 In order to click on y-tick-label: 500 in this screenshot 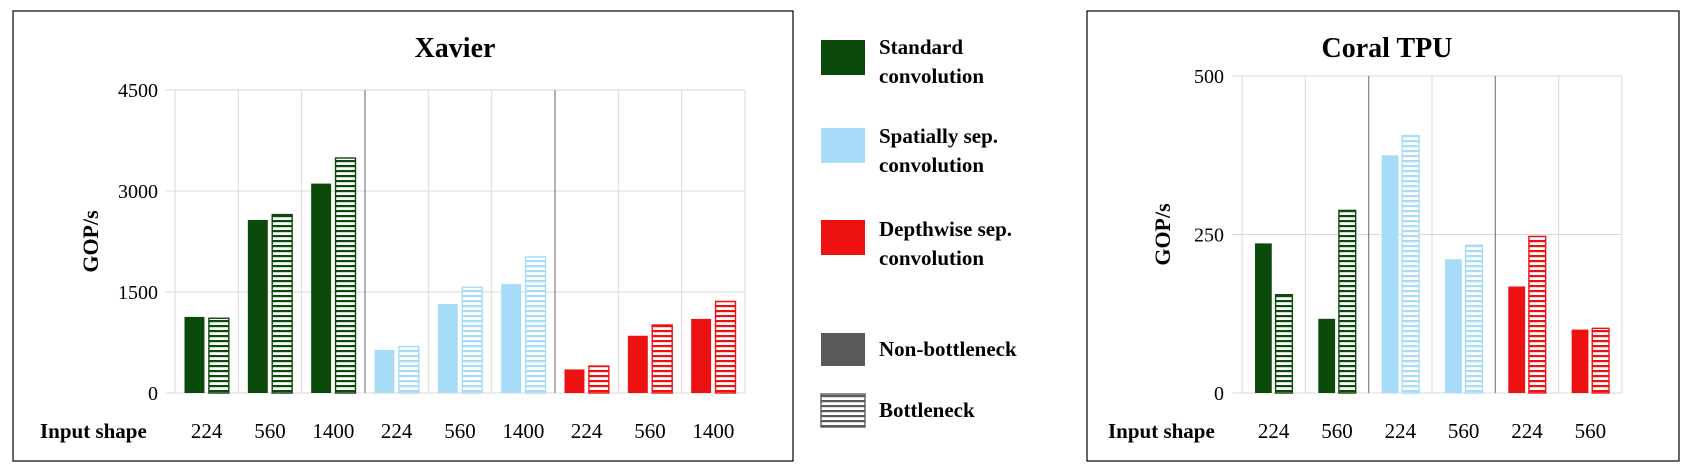, I will do `click(1209, 77)`.